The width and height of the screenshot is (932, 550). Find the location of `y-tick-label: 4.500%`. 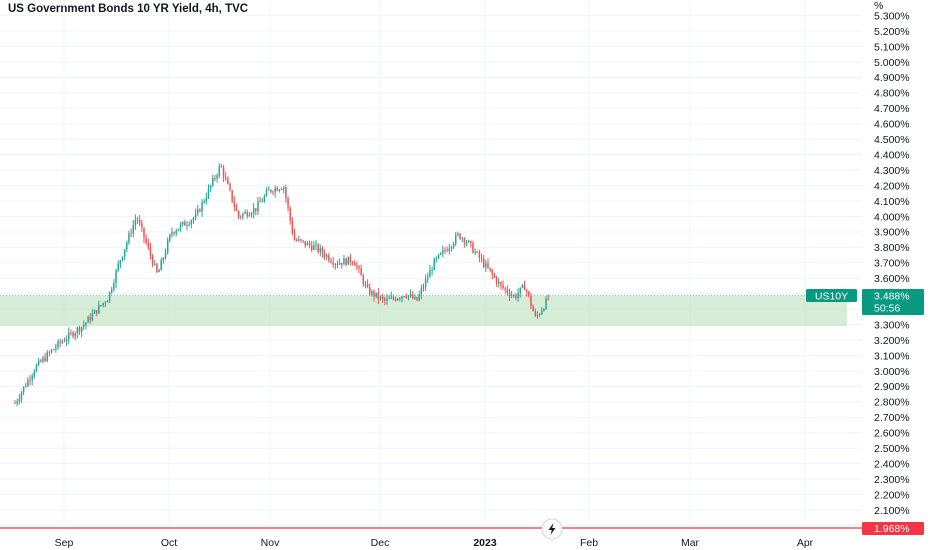

y-tick-label: 4.500% is located at coordinates (892, 140).